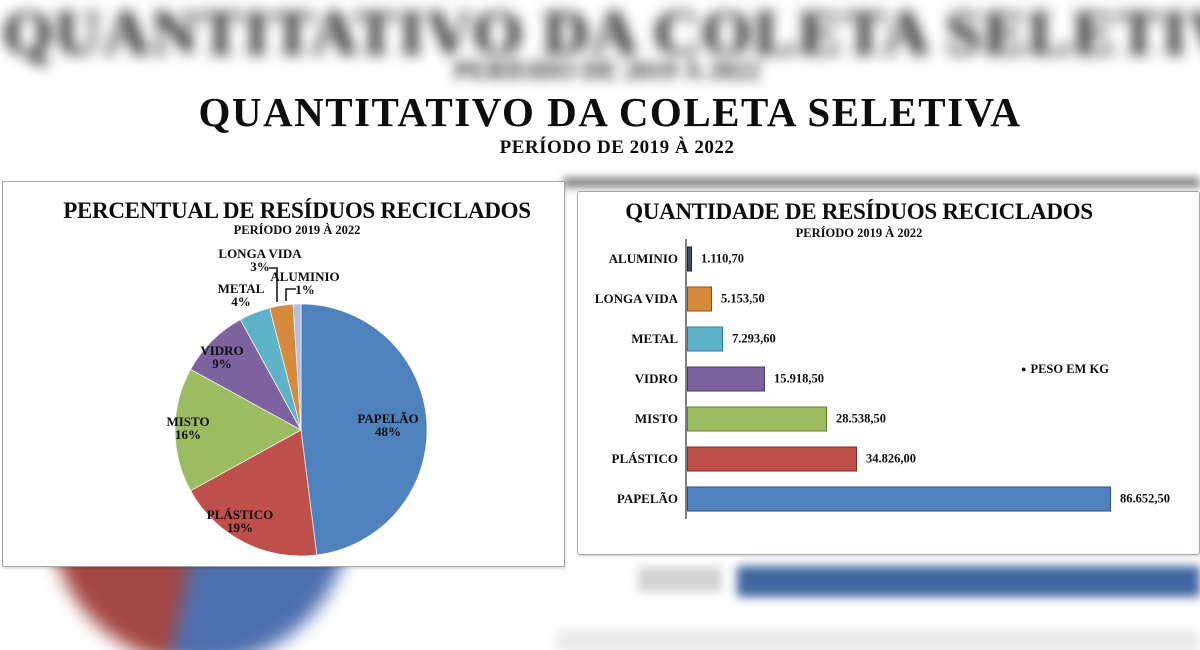 Image resolution: width=1200 pixels, height=650 pixels. Describe the element at coordinates (188, 428) in the screenshot. I see `pie-label-2: MISTO 16%` at that location.